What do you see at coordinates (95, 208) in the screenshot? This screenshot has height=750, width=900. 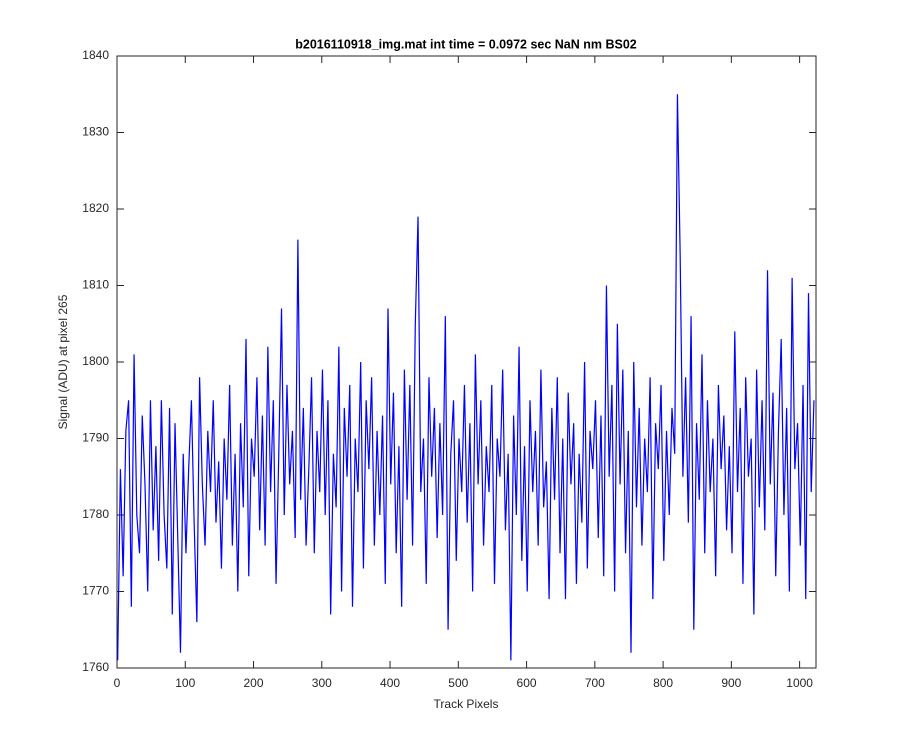 I see `y-tick-label: 1820` at bounding box center [95, 208].